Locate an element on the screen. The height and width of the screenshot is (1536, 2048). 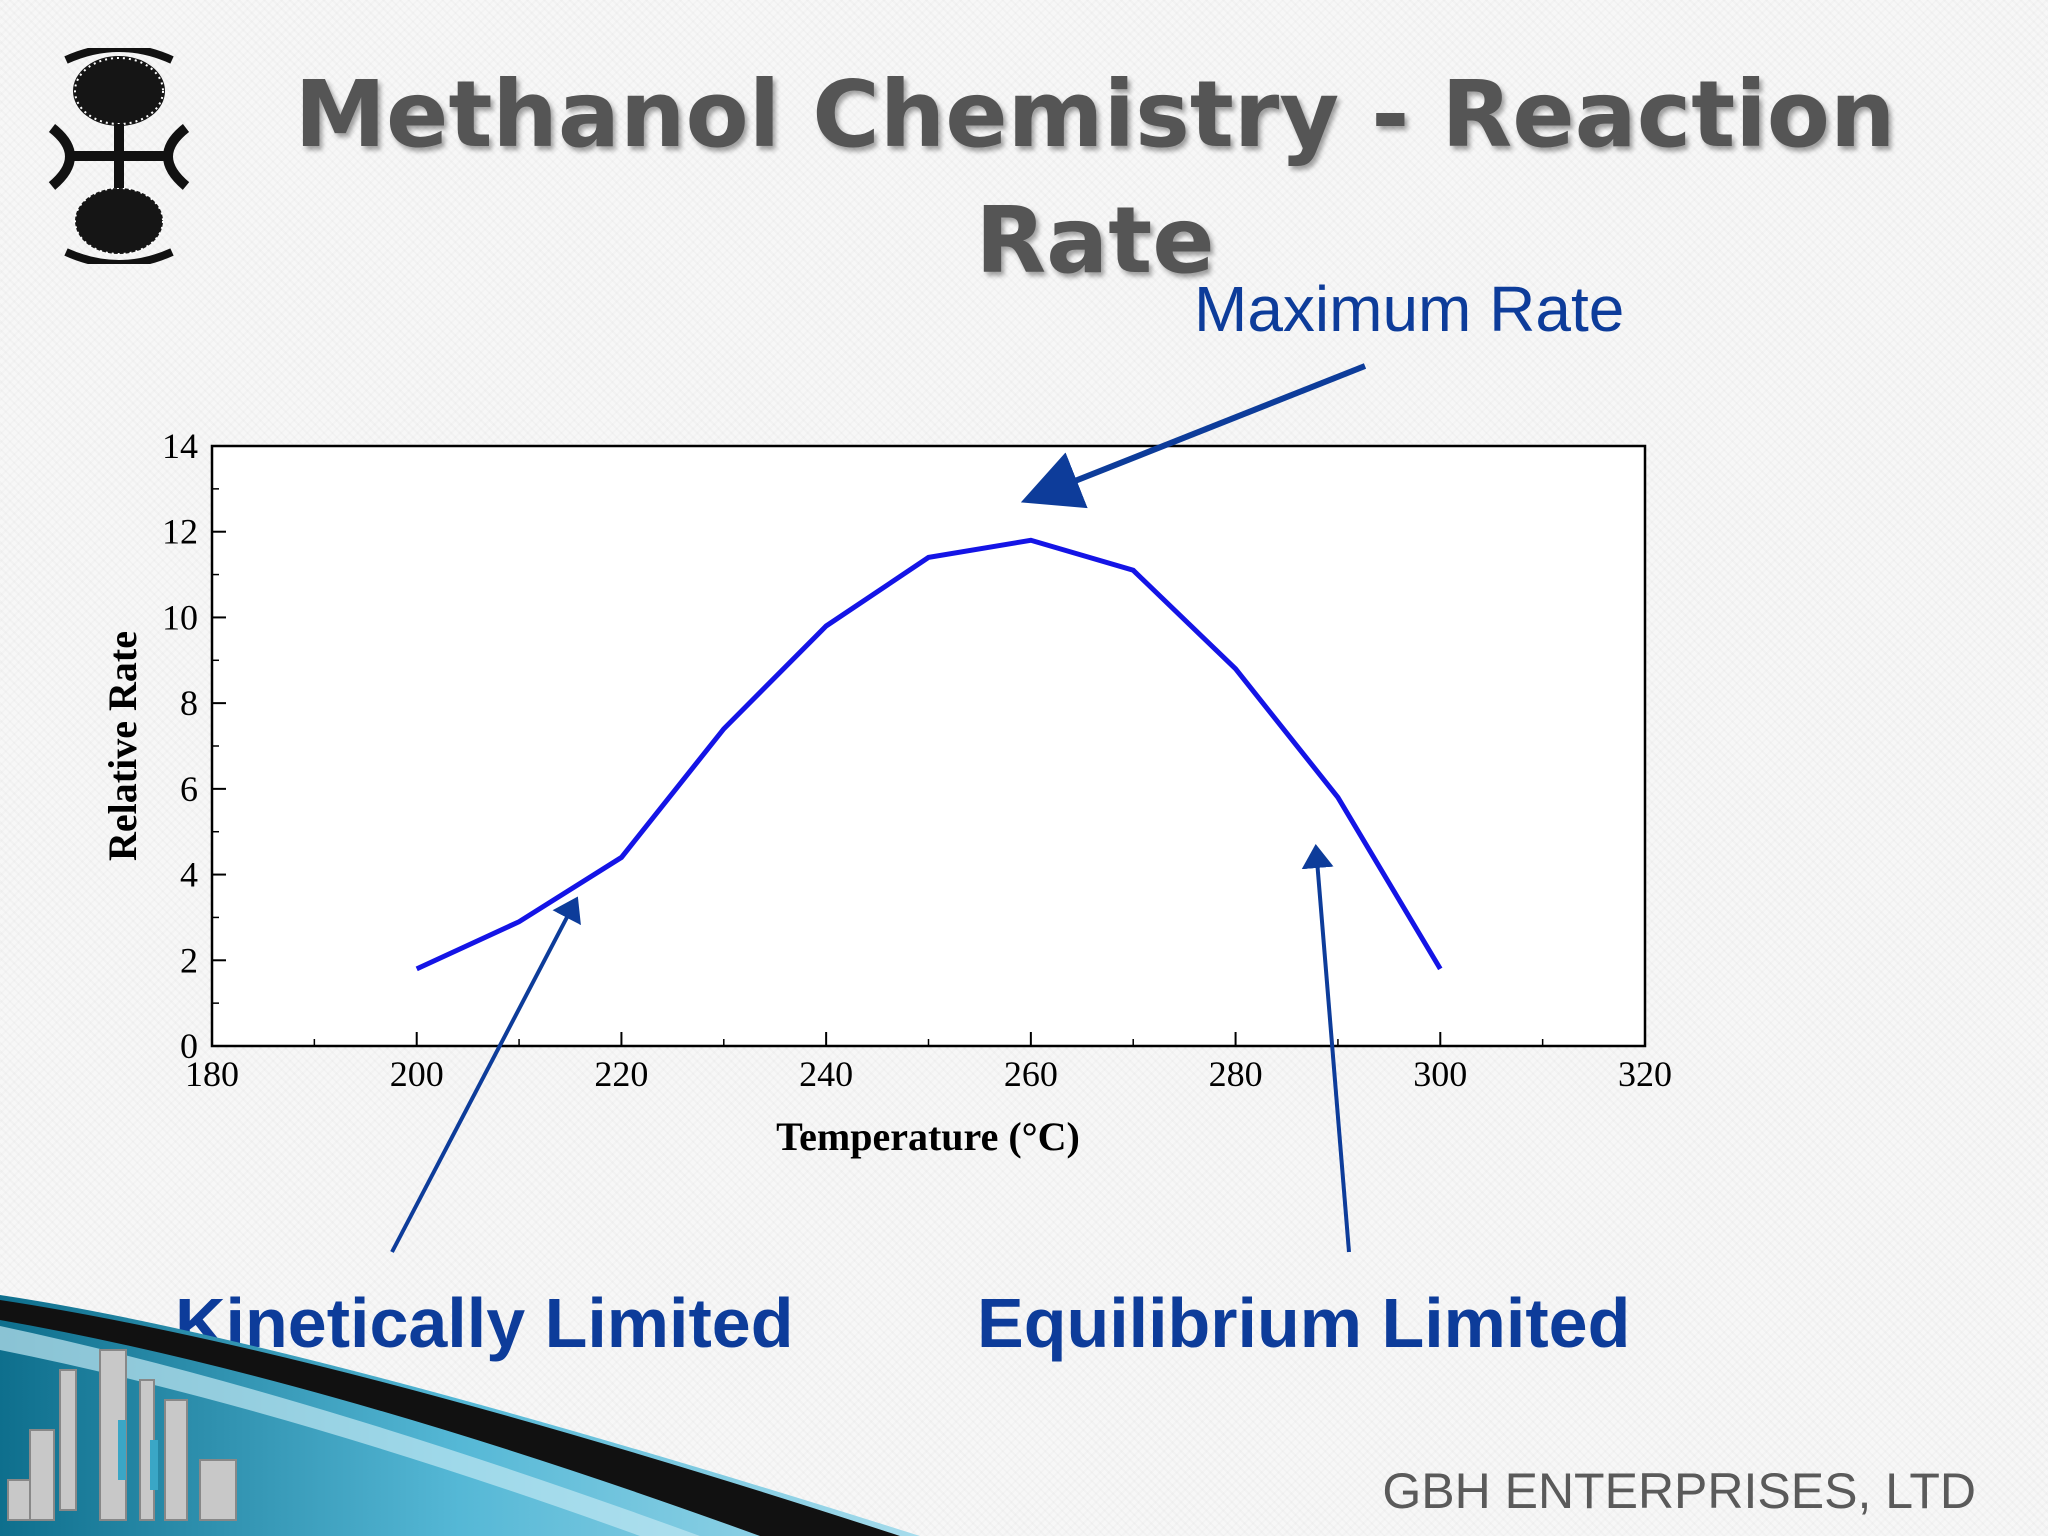
equilibrium-limited-label: Equilibrium Limited is located at coordinates (1304, 1323).